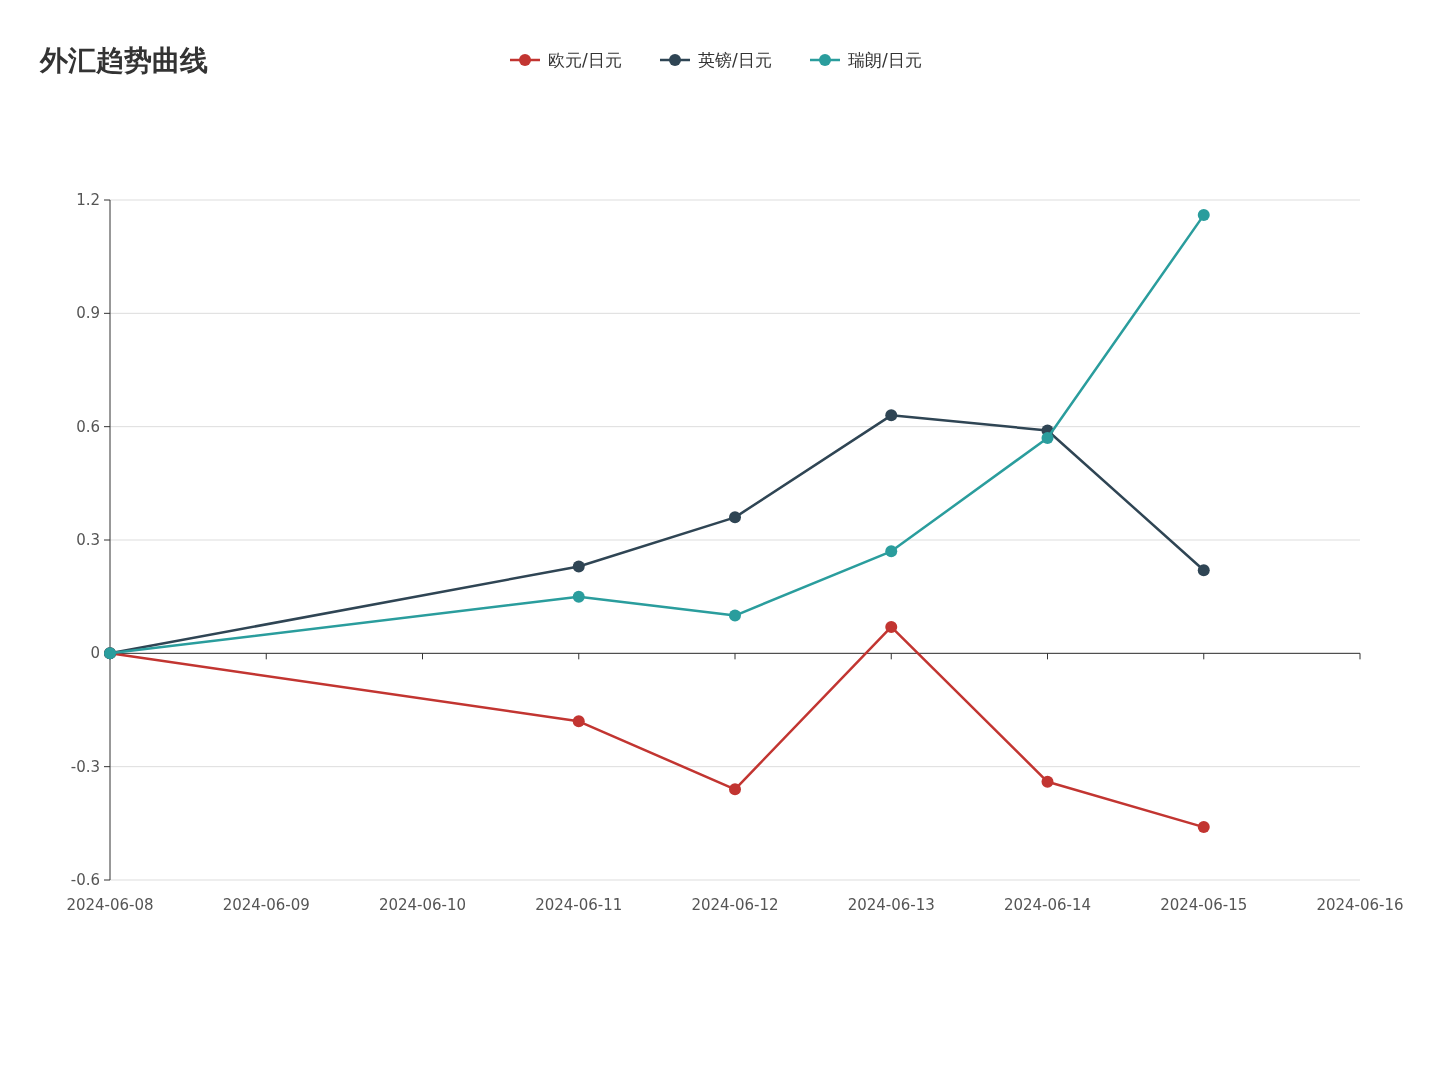  Describe the element at coordinates (885, 60) in the screenshot. I see `legend-label: 瑞朗/日元` at that location.